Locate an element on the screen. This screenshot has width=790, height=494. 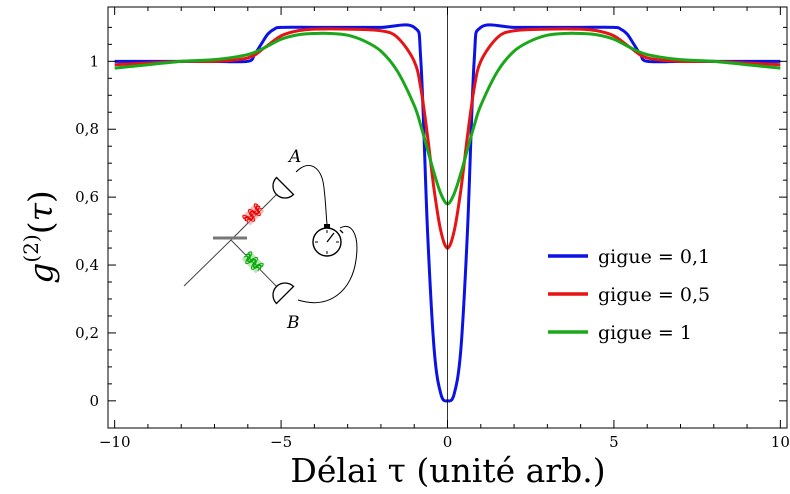
green-wave-packet is located at coordinates (253, 262).